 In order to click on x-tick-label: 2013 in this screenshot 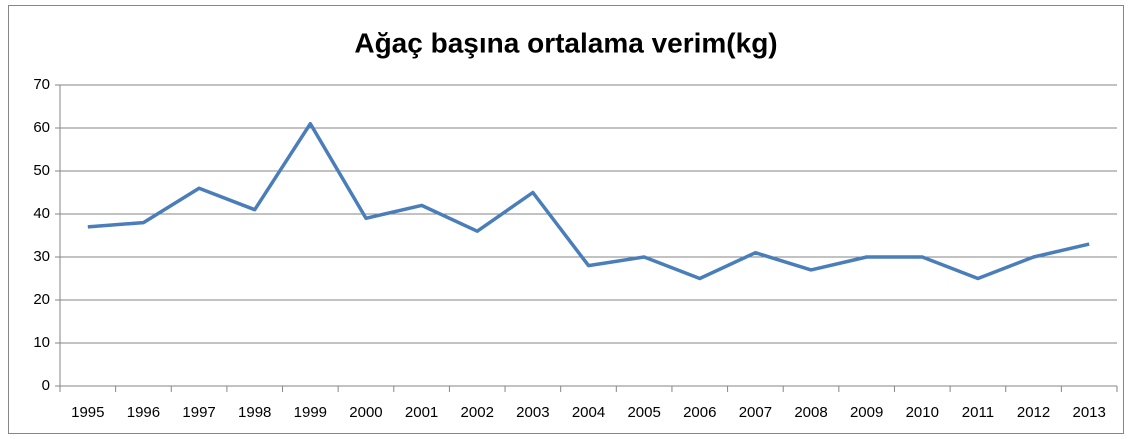, I will do `click(1088, 412)`.